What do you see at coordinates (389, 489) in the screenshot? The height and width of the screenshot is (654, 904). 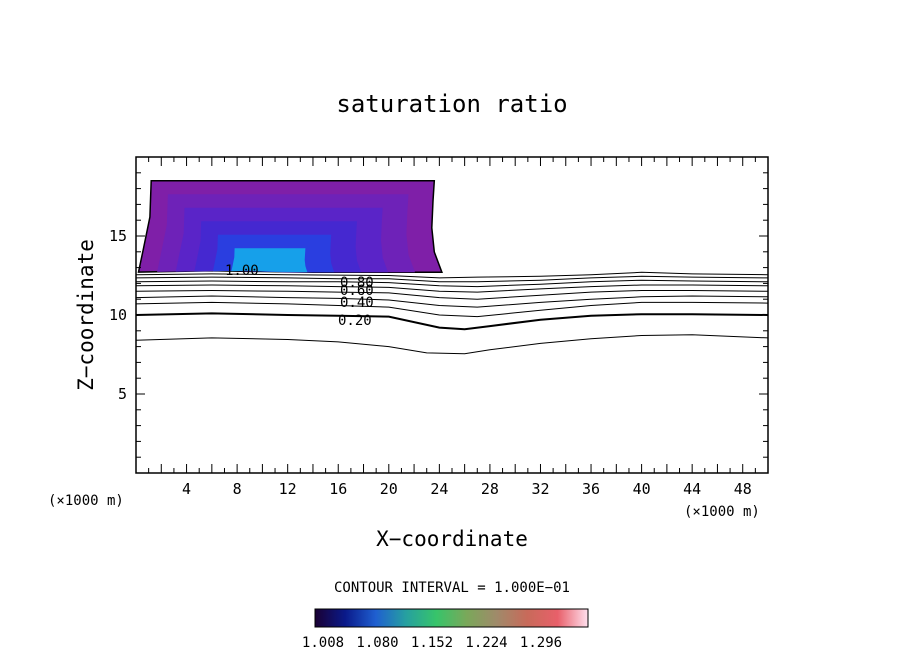 I see `x-tick-label: 20` at bounding box center [389, 489].